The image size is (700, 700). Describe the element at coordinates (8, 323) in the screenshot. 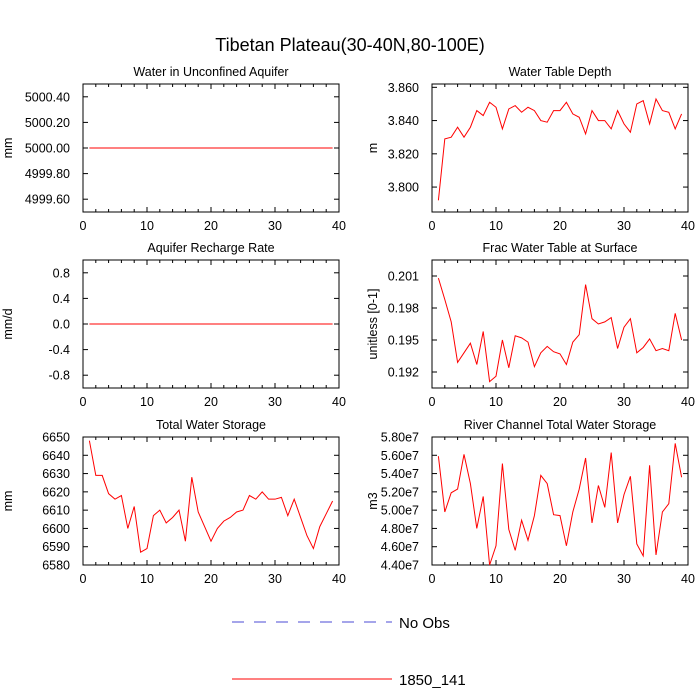

I see `y-axis-label: mm/d` at that location.